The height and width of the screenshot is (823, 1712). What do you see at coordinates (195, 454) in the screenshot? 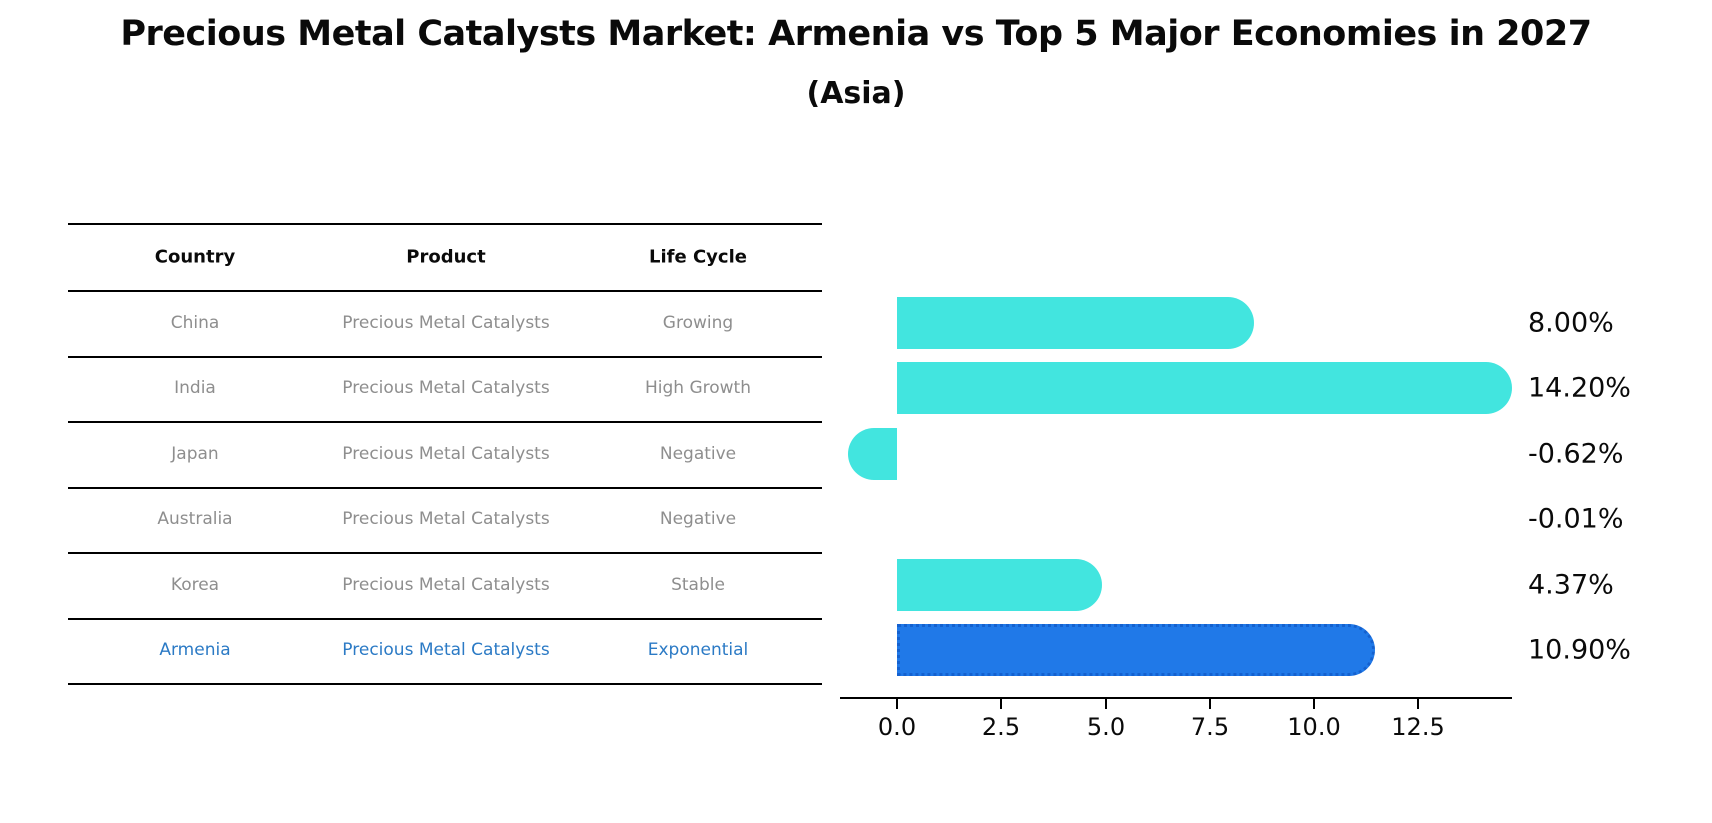
I see `table-cell-country: Japan` at bounding box center [195, 454].